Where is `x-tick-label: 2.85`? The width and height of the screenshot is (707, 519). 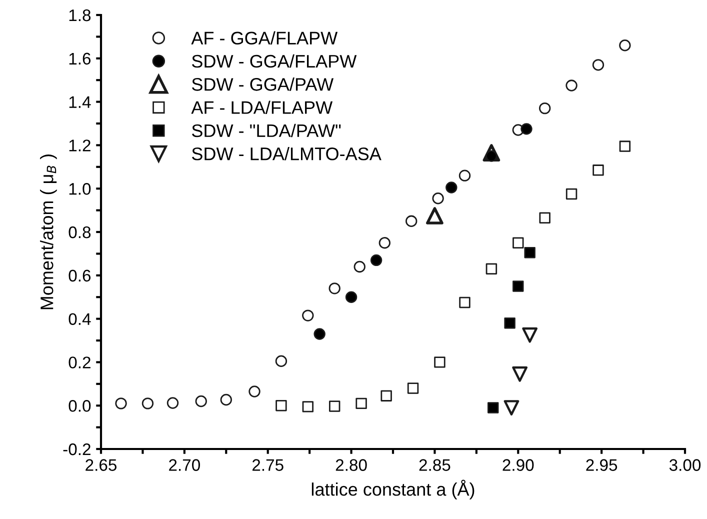 x-tick-label: 2.85 is located at coordinates (434, 465).